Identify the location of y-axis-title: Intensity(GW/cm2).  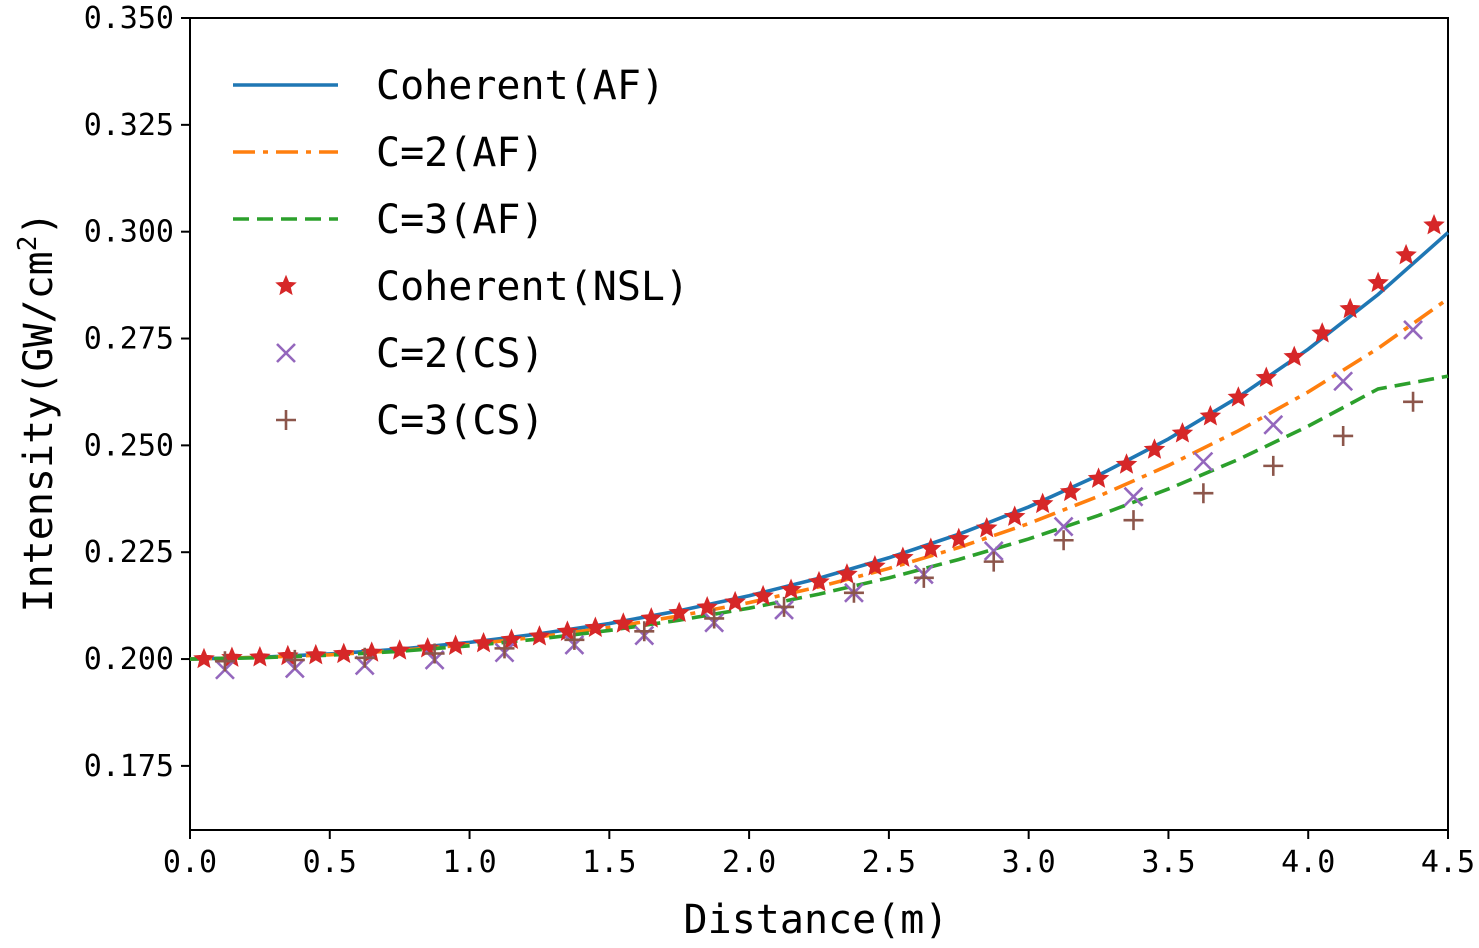
(37, 412).